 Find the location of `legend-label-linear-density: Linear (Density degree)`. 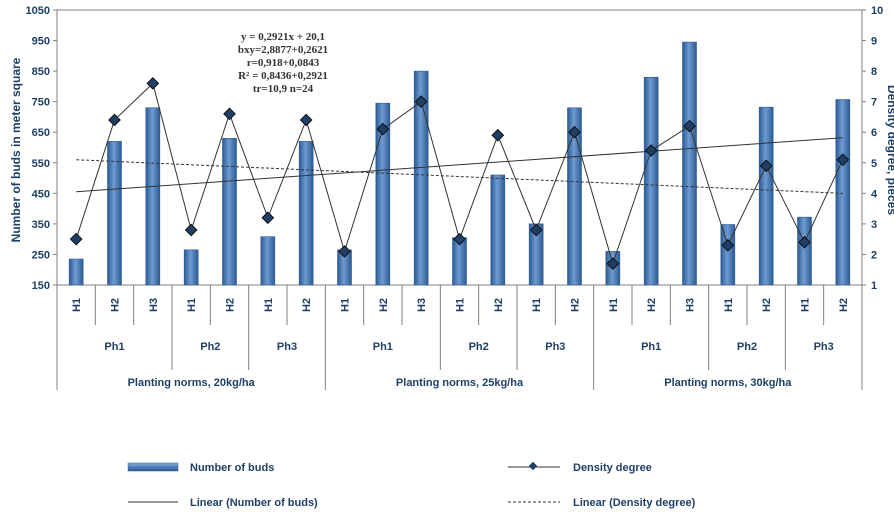

legend-label-linear-density: Linear (Density degree) is located at coordinates (634, 503).